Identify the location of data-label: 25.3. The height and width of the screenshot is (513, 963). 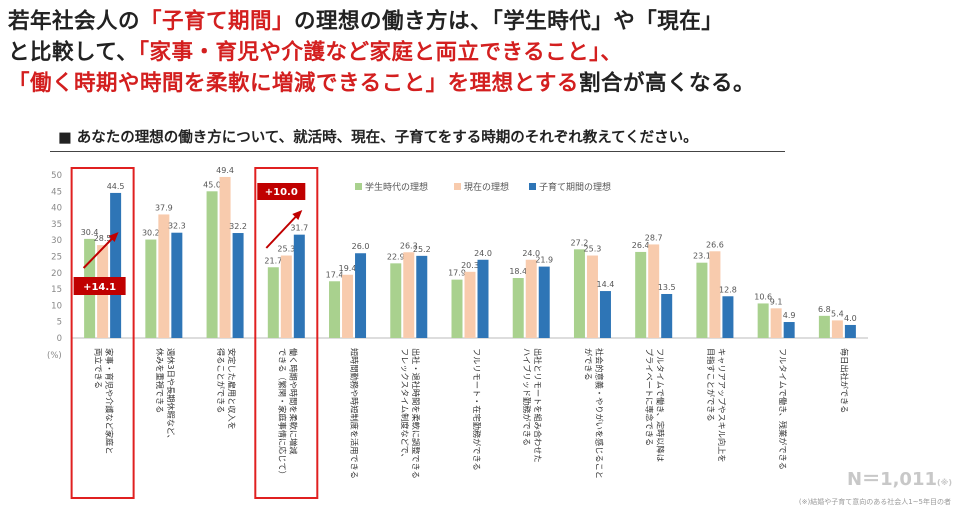
(593, 249).